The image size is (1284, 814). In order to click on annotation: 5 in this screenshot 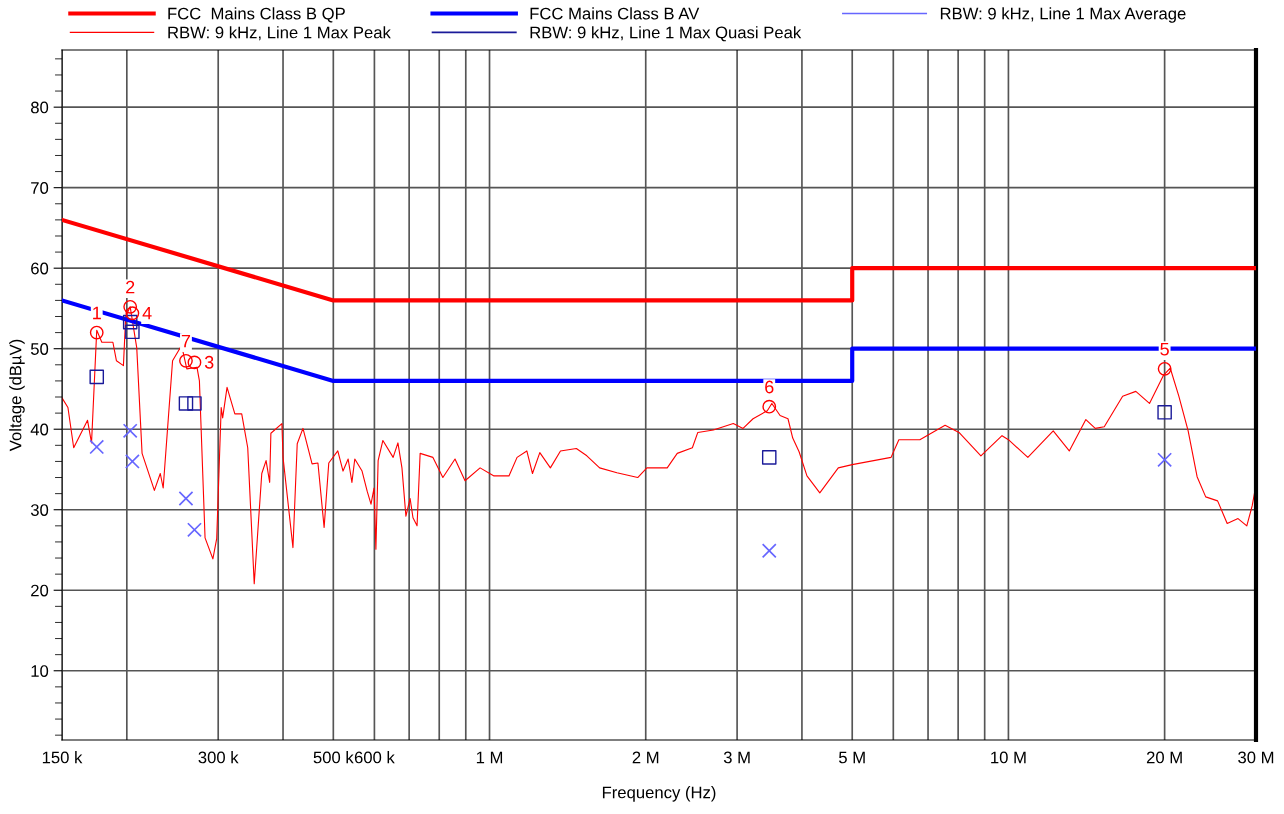, I will do `click(1164, 349)`.